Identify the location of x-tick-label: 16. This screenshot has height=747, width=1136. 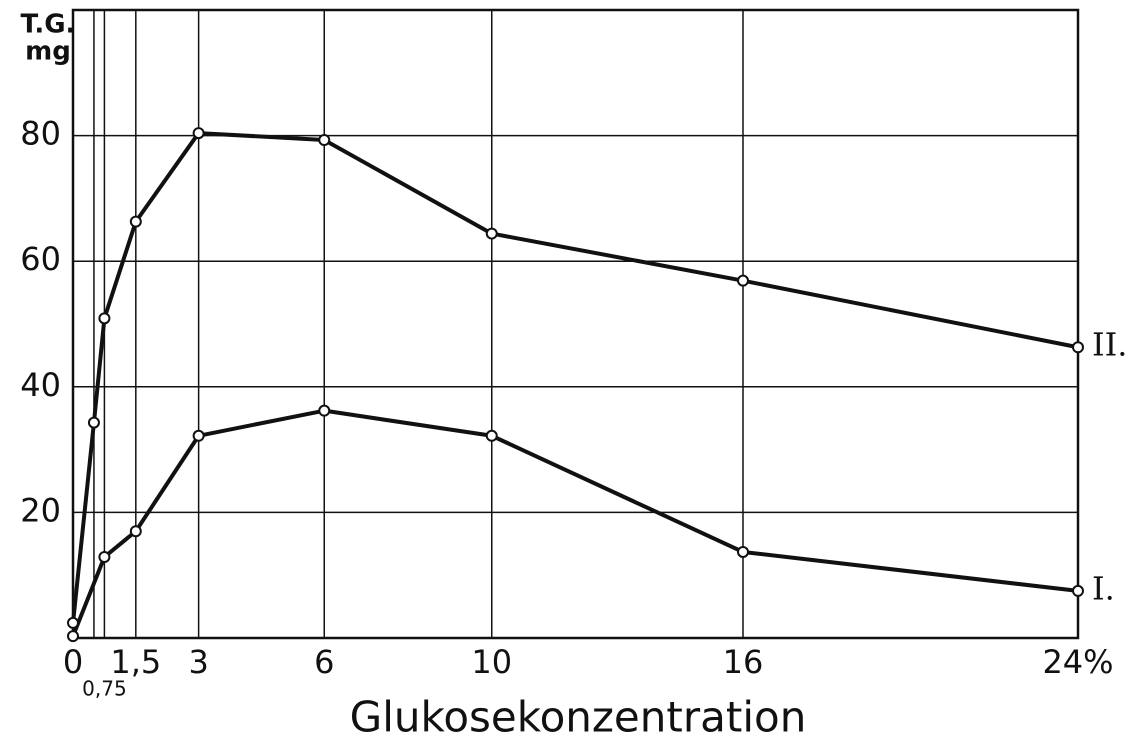
(743, 662).